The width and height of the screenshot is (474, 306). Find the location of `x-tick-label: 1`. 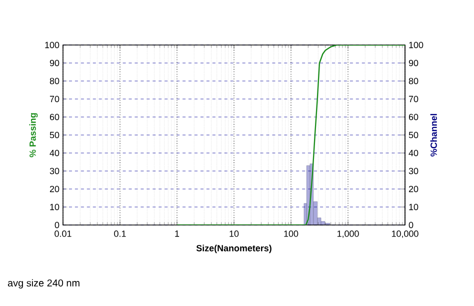

x-tick-label: 1 is located at coordinates (177, 233).